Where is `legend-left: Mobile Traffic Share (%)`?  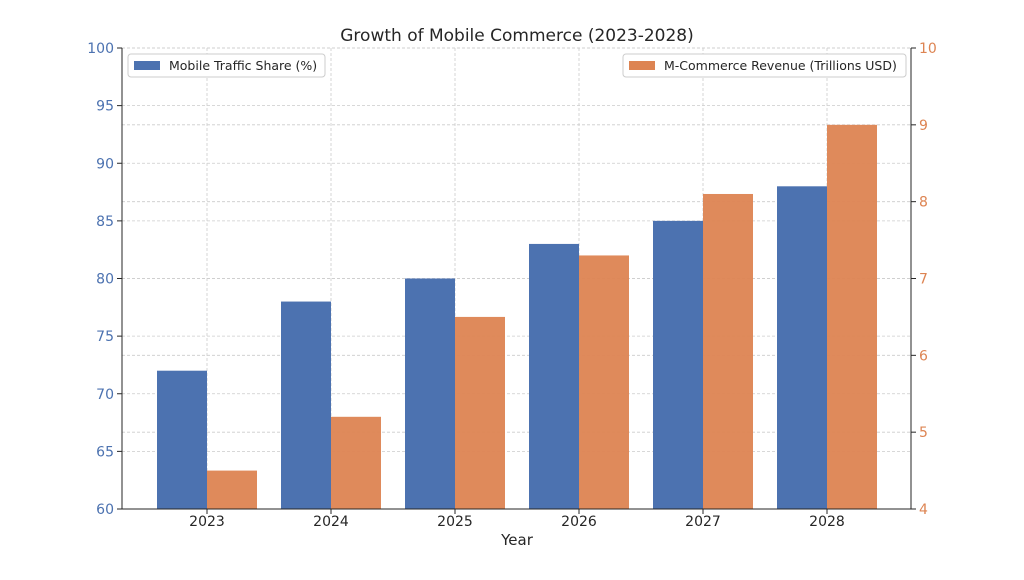
legend-left: Mobile Traffic Share (%) is located at coordinates (226, 65).